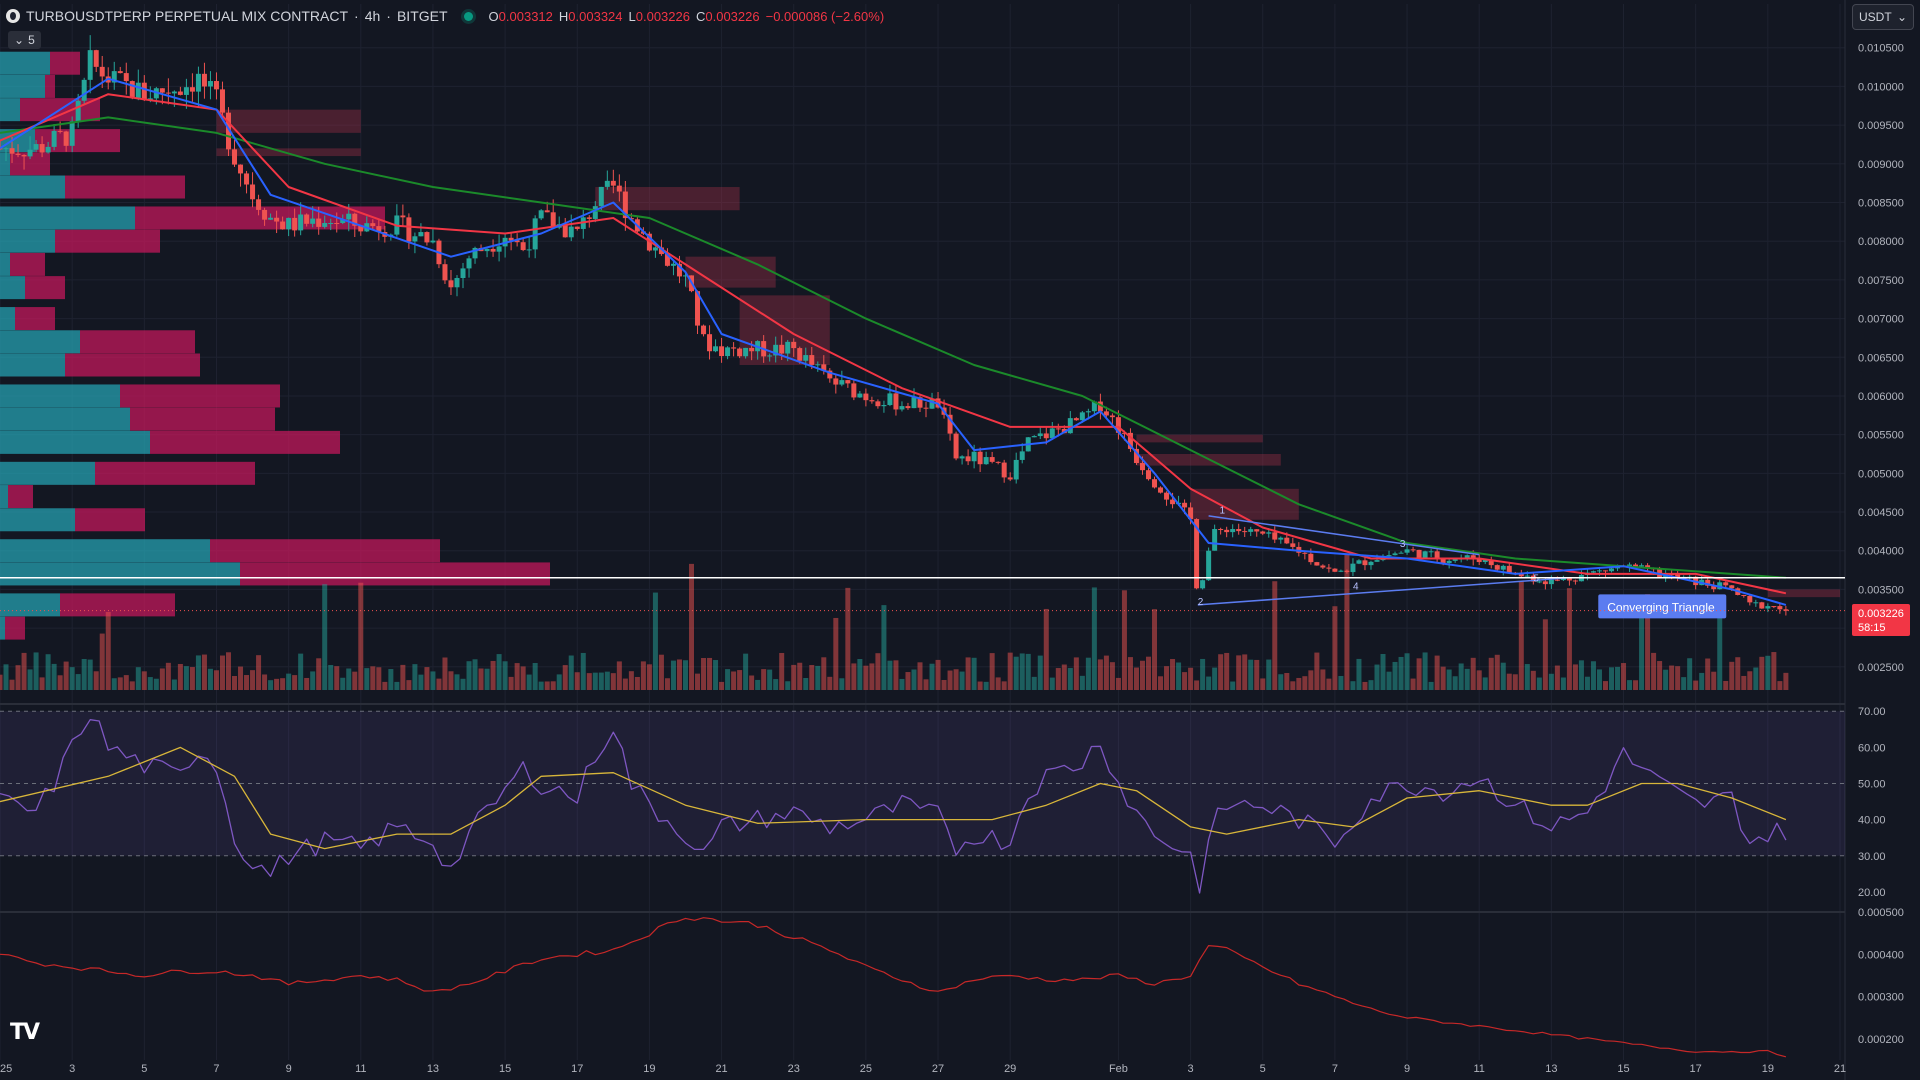 The height and width of the screenshot is (1080, 1920). Describe the element at coordinates (894, 622) in the screenshot. I see `volume-bars` at that location.